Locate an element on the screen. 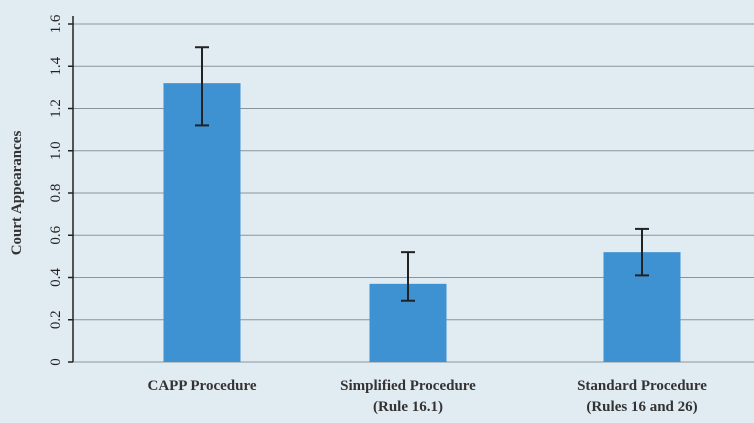  y-tick-label: 0.2 is located at coordinates (56, 319).